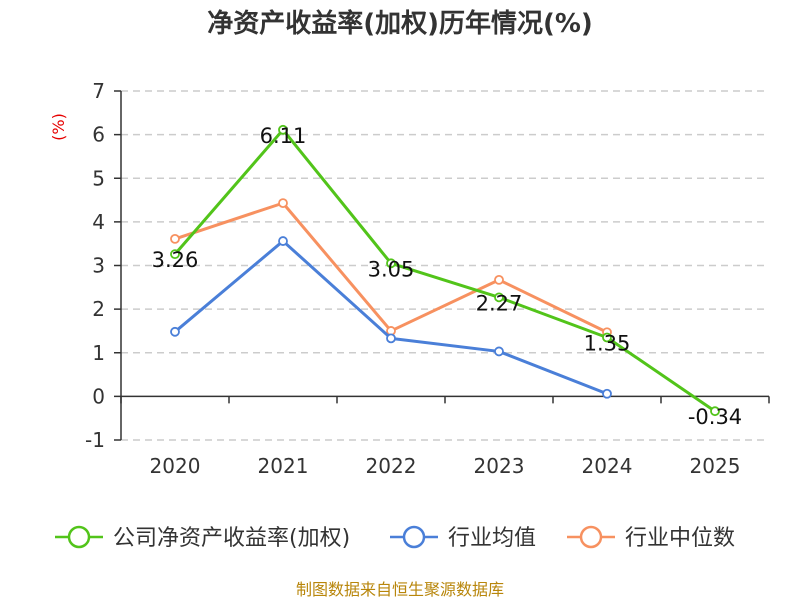  What do you see at coordinates (98, 396) in the screenshot?
I see `y-tick-label: 0` at bounding box center [98, 396].